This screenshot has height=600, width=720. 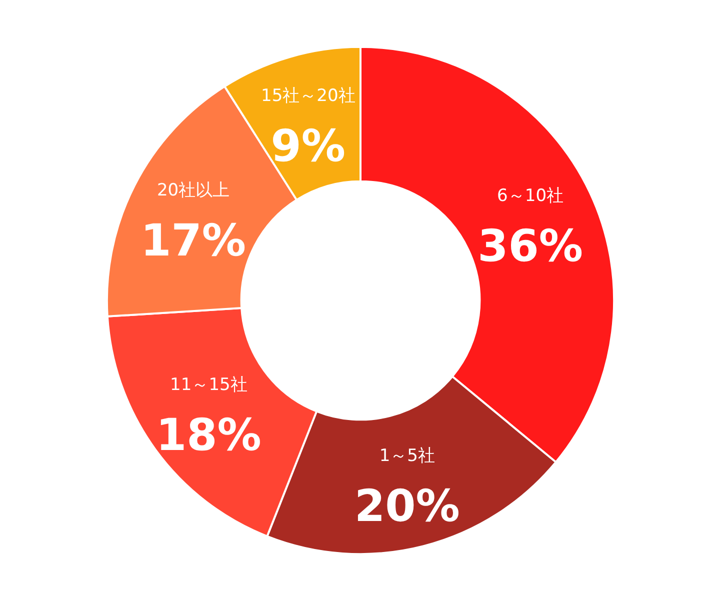 I want to click on slice-label: 11～15社, so click(x=209, y=384).